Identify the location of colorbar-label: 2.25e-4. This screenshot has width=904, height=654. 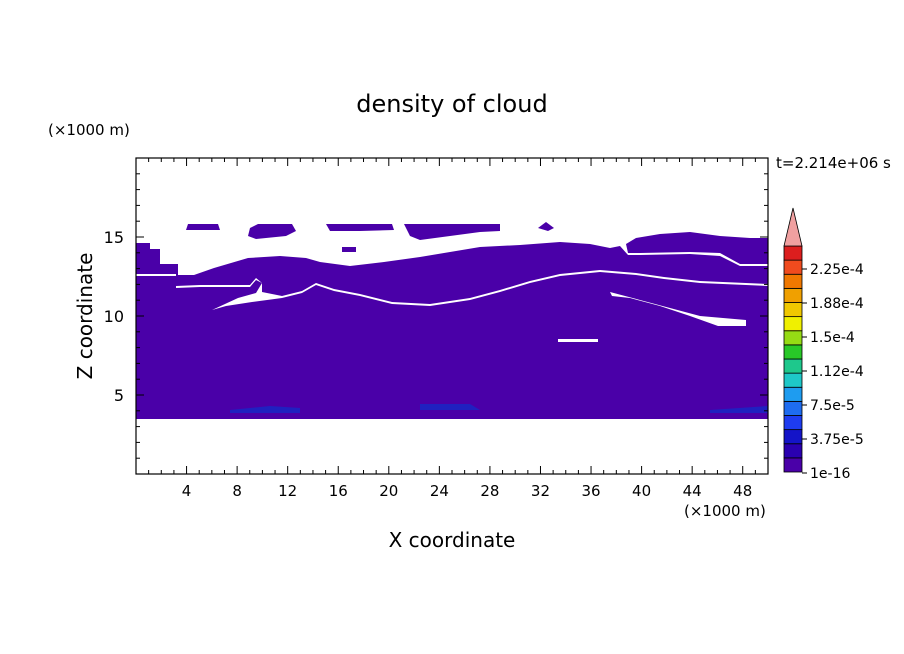
(837, 270).